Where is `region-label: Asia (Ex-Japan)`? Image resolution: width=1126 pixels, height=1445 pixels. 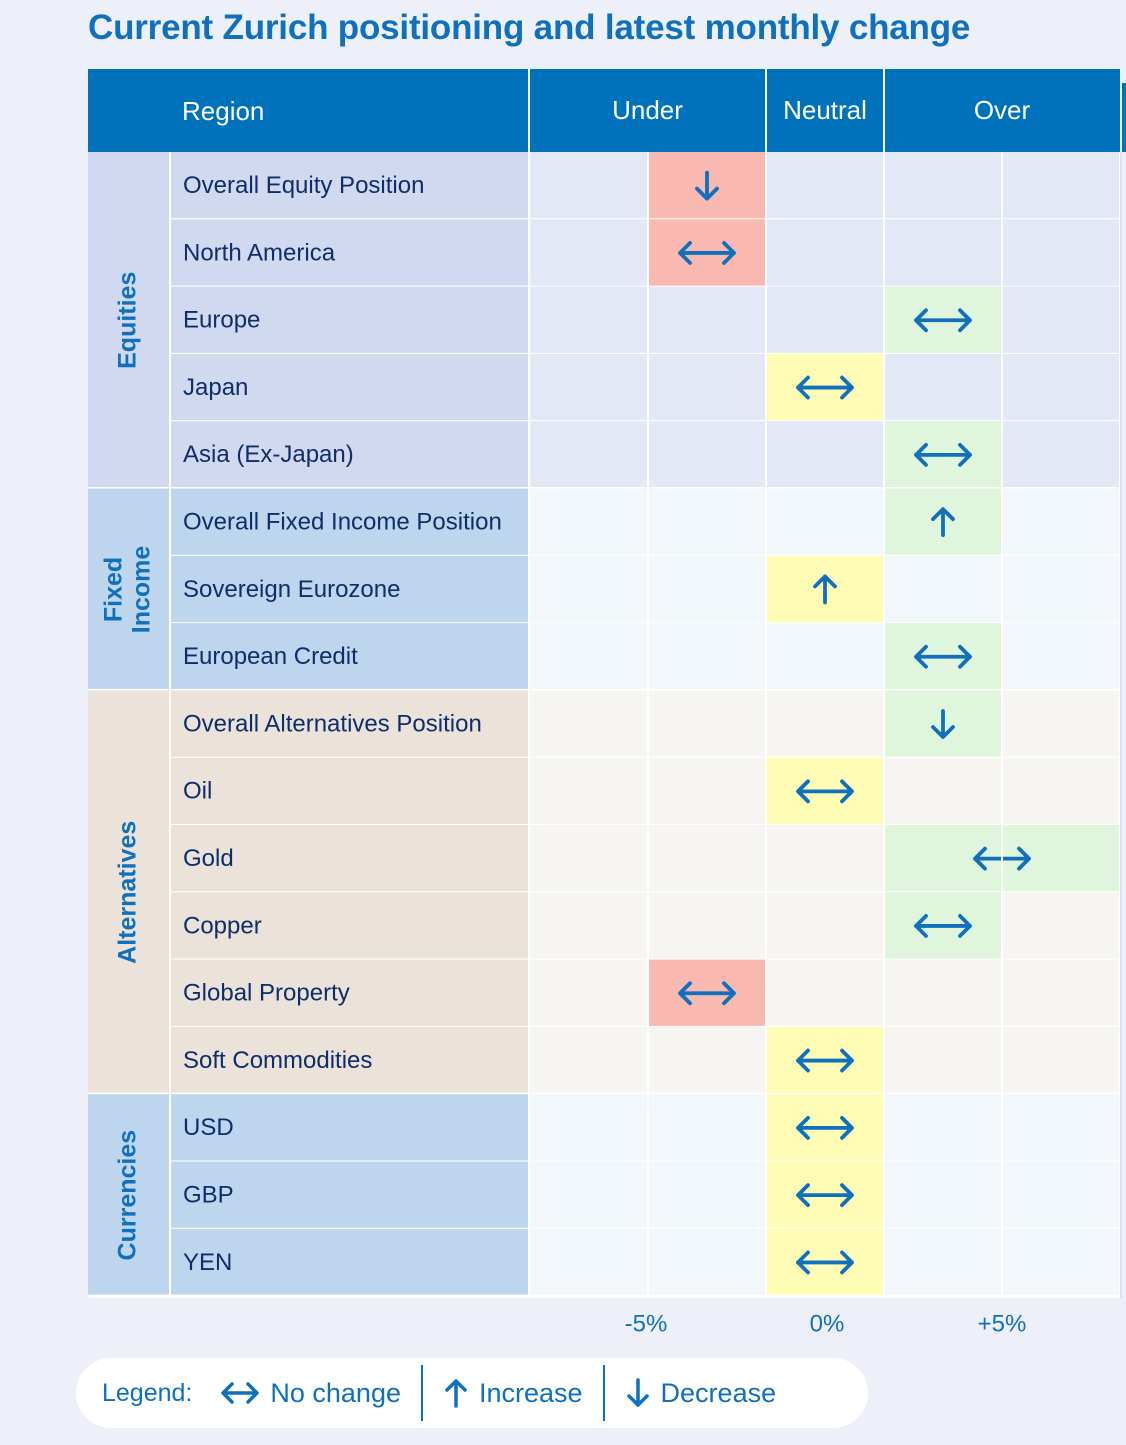 region-label: Asia (Ex-Japan) is located at coordinates (268, 454).